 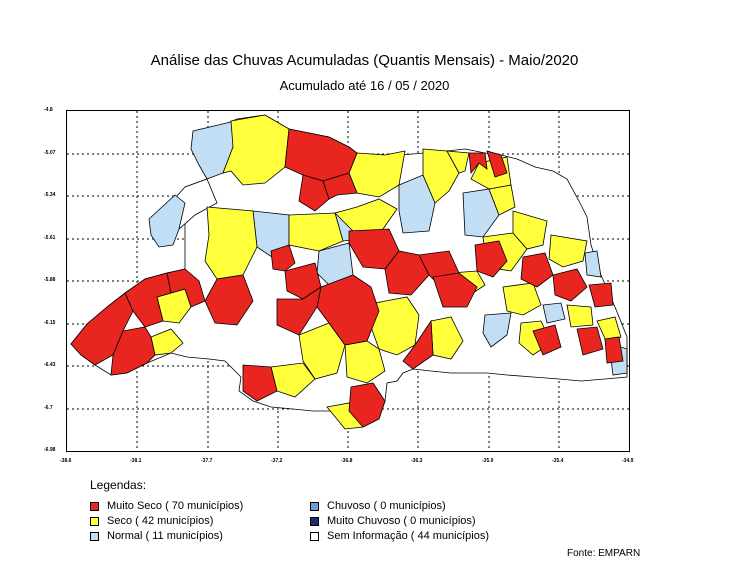 I want to click on x-tick-label: -37.2, so click(x=277, y=461).